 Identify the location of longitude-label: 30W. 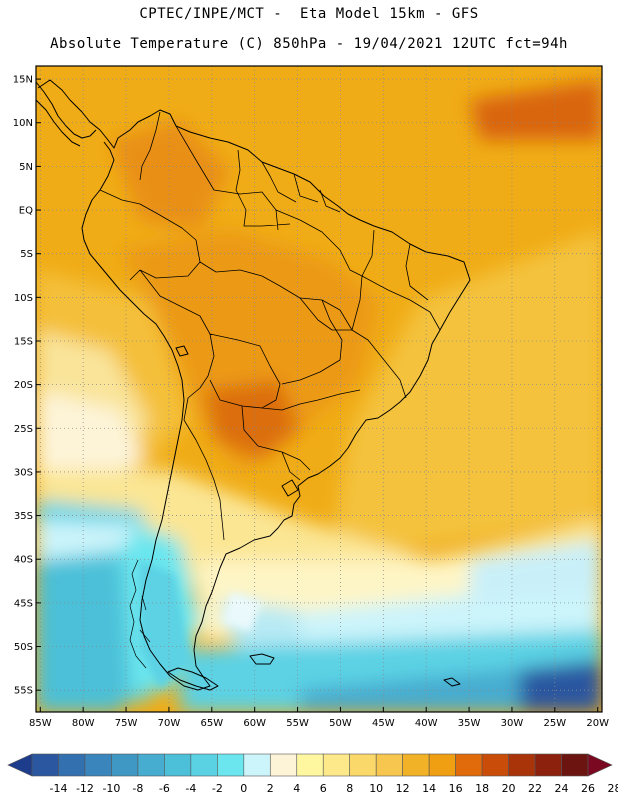
(512, 723).